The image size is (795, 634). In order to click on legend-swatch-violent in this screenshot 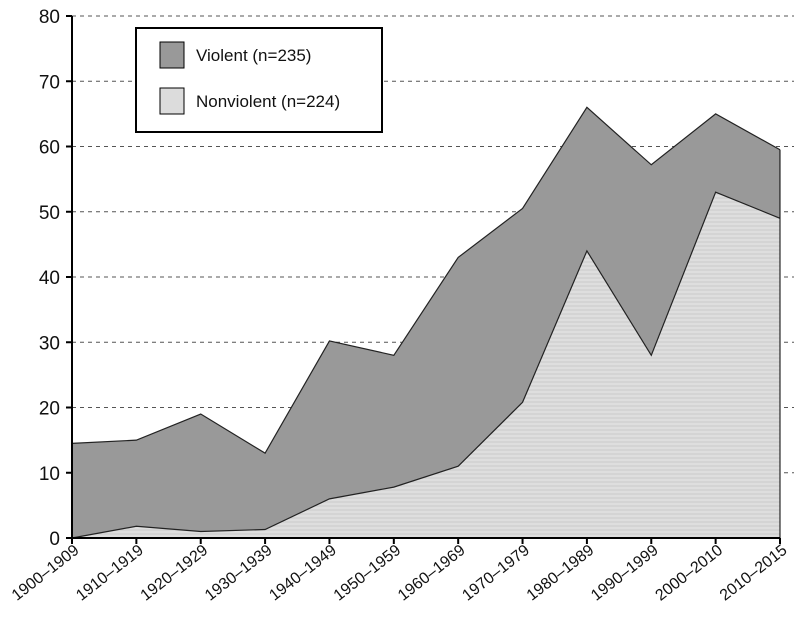, I will do `click(172, 55)`.